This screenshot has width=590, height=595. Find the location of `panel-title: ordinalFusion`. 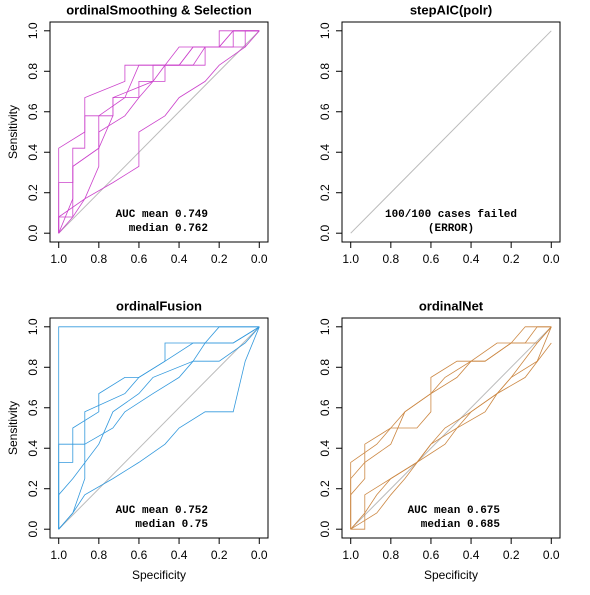

panel-title: ordinalFusion is located at coordinates (159, 305).